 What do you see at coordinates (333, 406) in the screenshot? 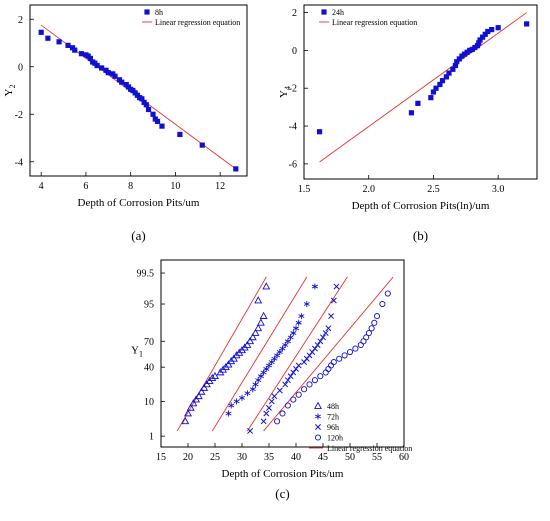
I see `legend-label: 48h` at bounding box center [333, 406].